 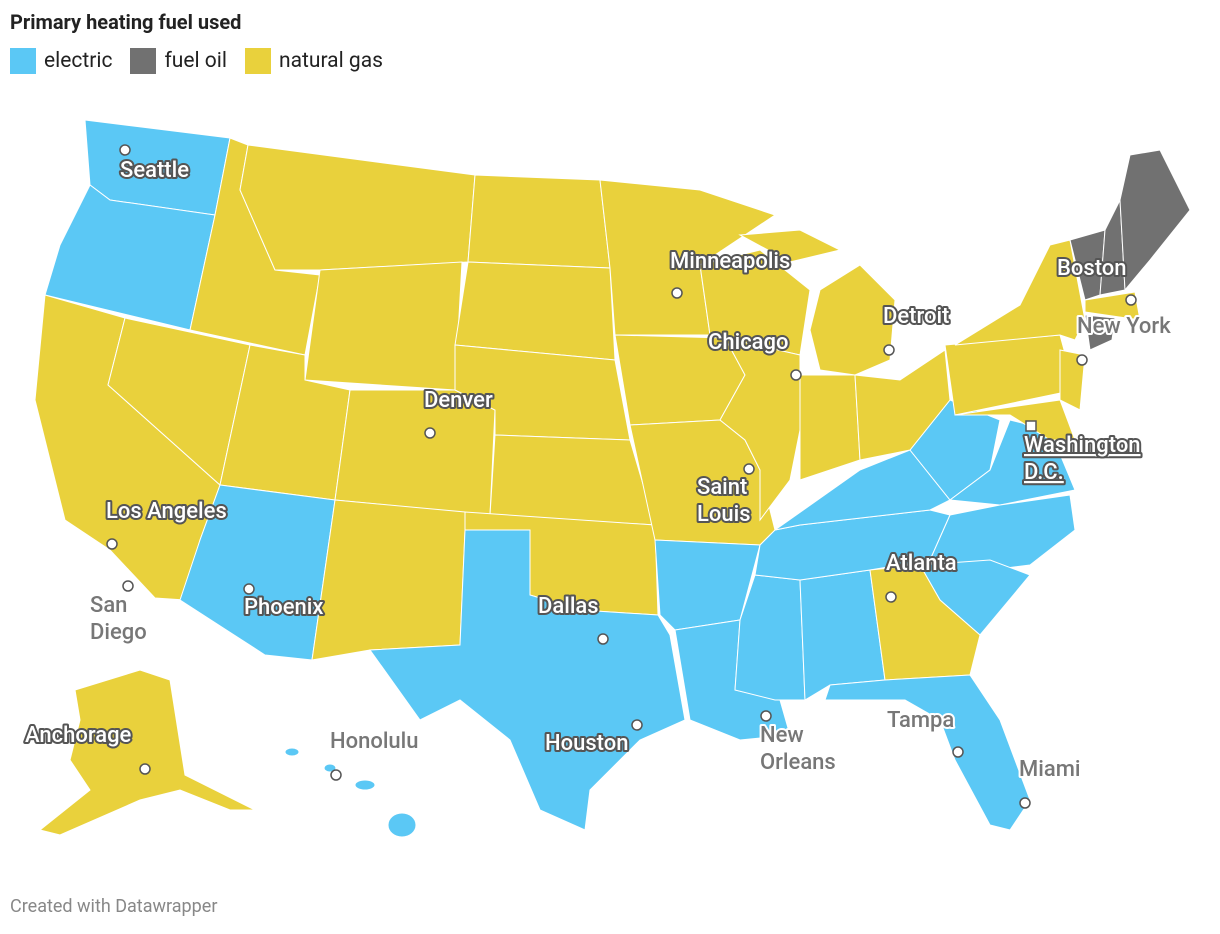 What do you see at coordinates (331, 61) in the screenshot?
I see `legend-label: natural gas` at bounding box center [331, 61].